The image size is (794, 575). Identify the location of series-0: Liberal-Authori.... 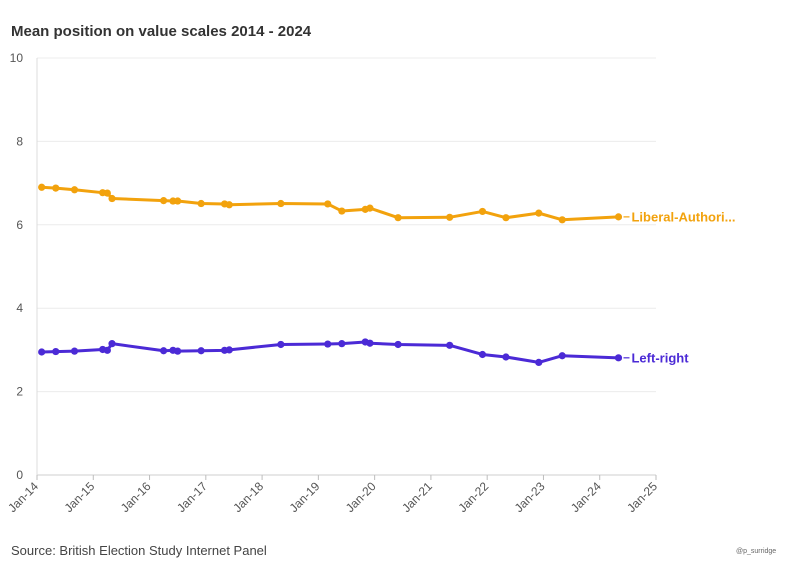
(386, 203).